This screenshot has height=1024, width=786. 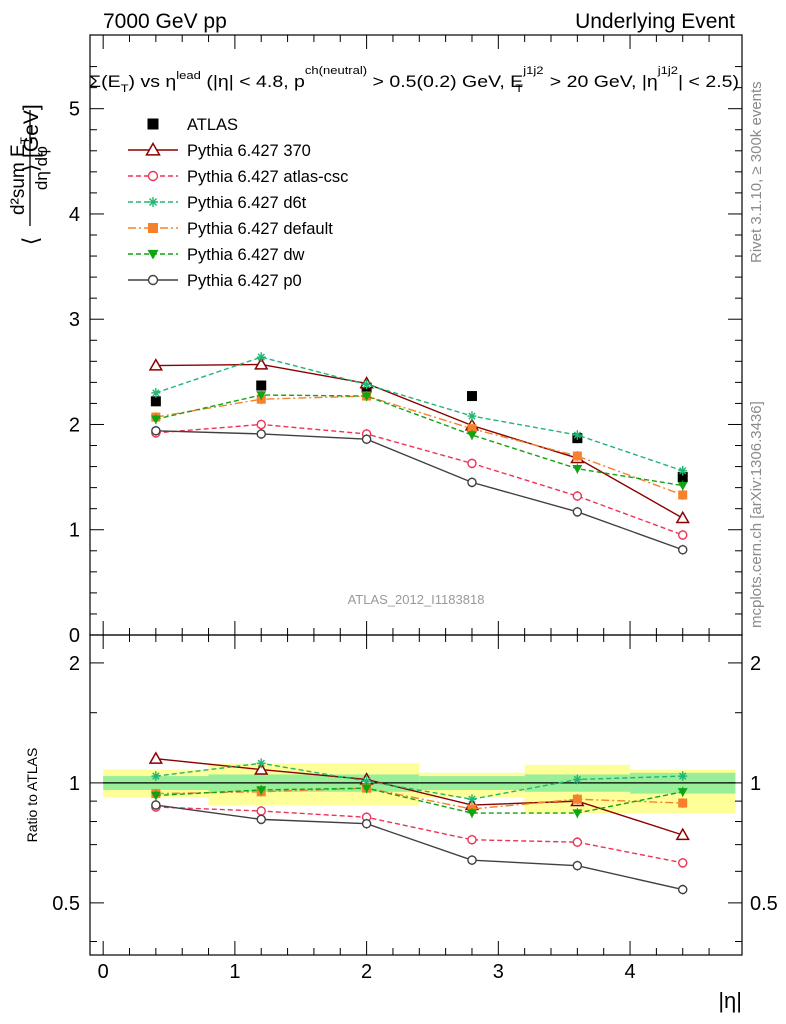 I want to click on ratio-y-tick-label-left: 0.5, so click(x=66, y=904).